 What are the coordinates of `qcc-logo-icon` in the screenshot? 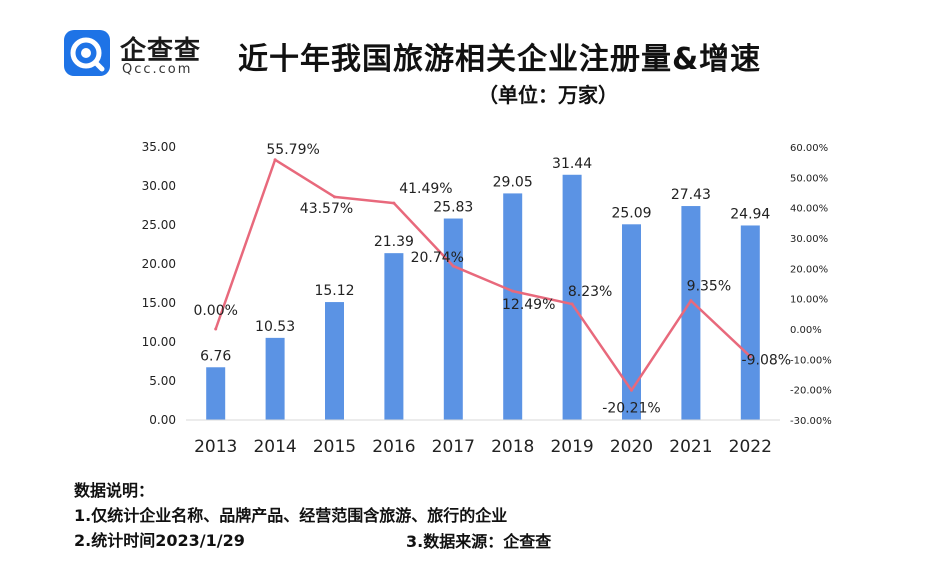 It's located at (87, 53).